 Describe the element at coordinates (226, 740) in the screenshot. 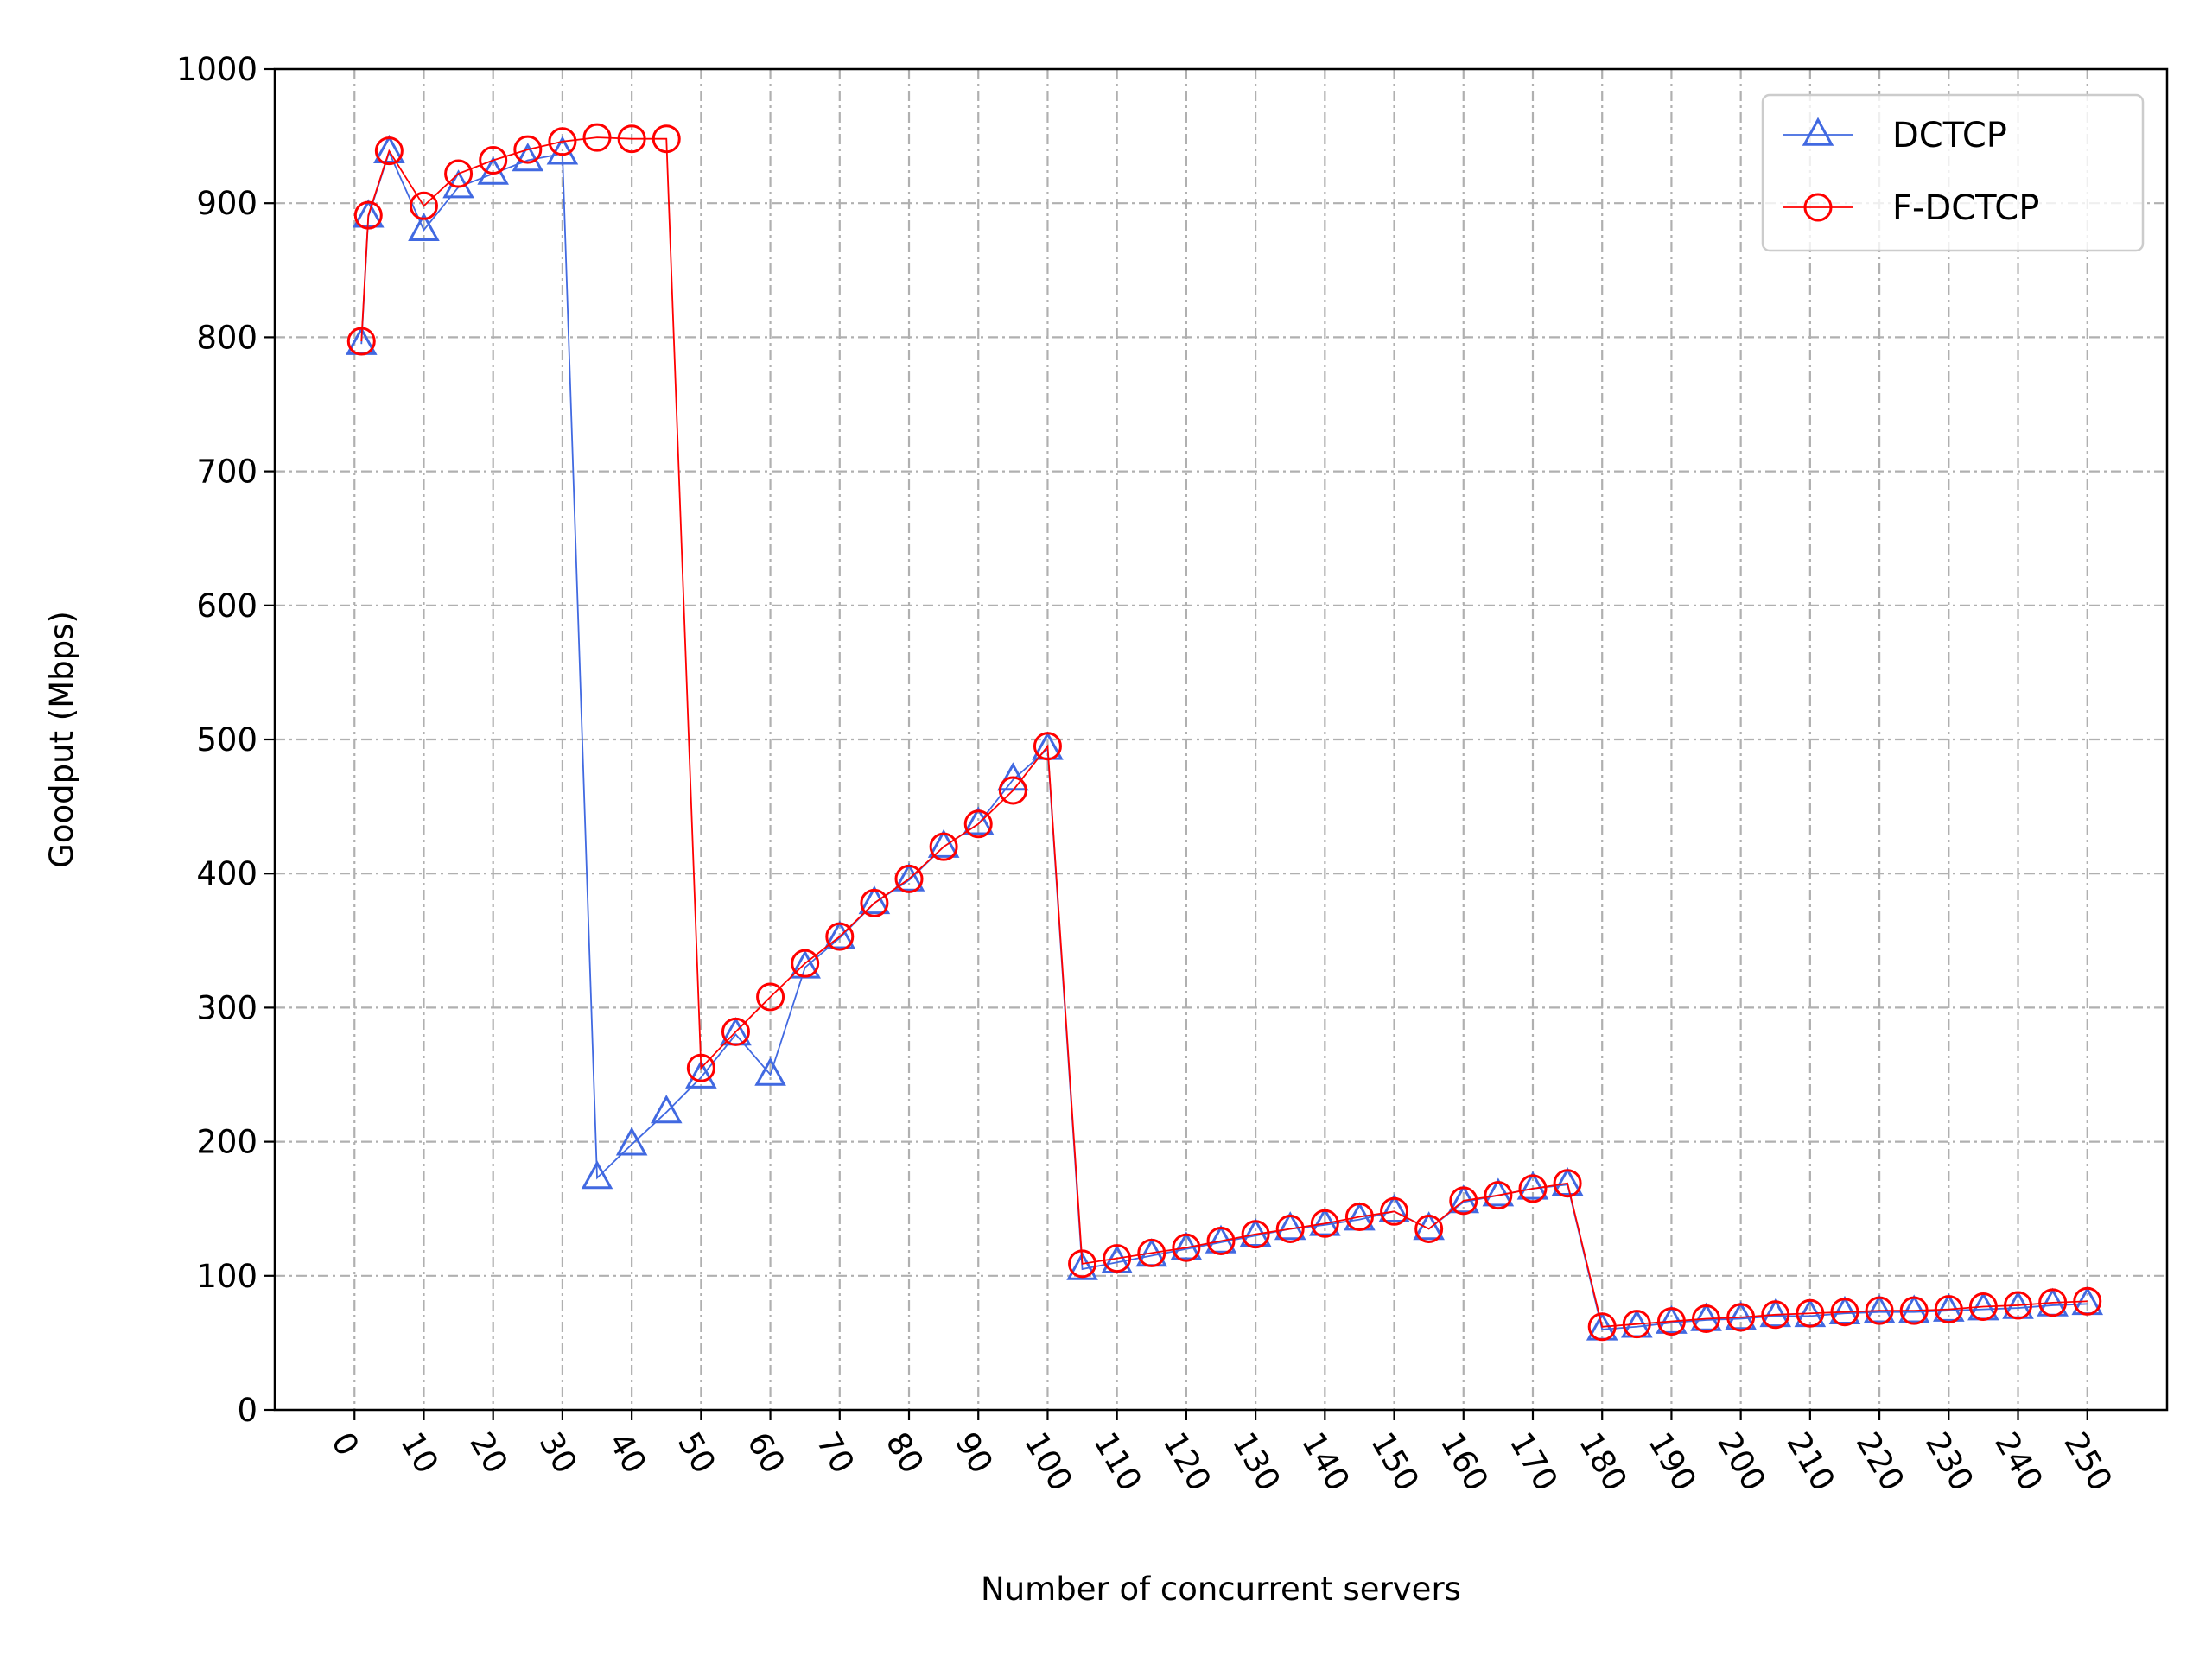

I see `y-tick-label: 500` at that location.